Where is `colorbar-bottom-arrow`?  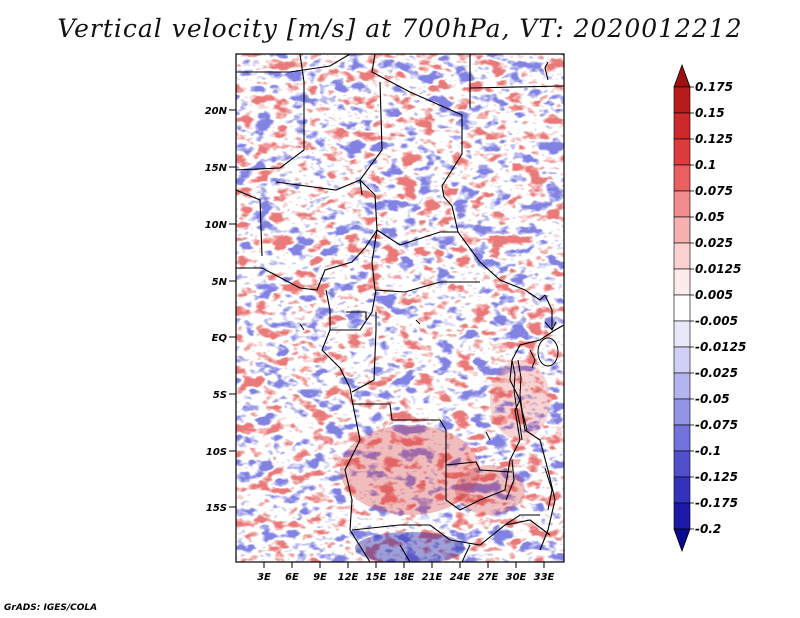 colorbar-bottom-arrow is located at coordinates (682, 540).